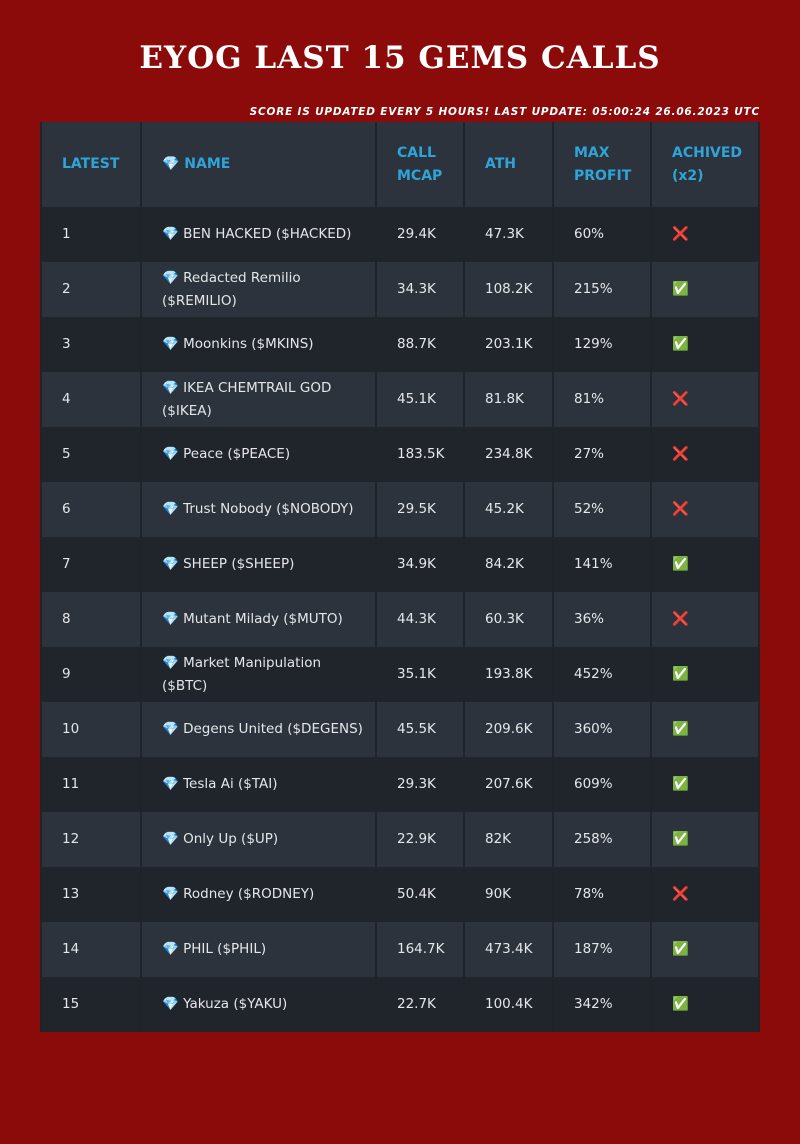 This screenshot has height=1144, width=800. I want to click on table-cell: 💎 Only Up ($UP), so click(258, 839).